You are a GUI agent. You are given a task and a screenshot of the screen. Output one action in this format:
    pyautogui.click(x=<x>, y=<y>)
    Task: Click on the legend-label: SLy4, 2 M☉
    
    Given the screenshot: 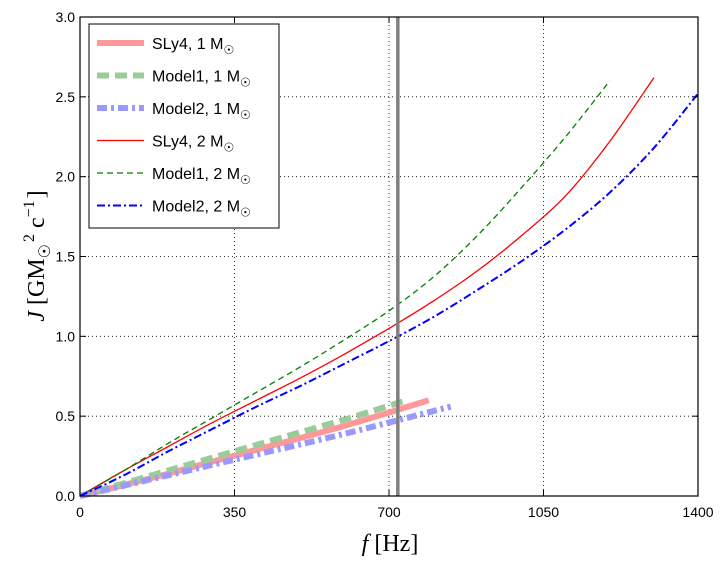 What is the action you would take?
    pyautogui.click(x=193, y=144)
    